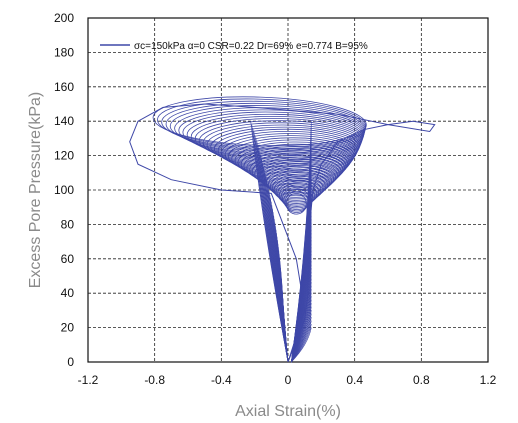 The width and height of the screenshot is (518, 423). I want to click on y-tick-label: 200, so click(64, 18).